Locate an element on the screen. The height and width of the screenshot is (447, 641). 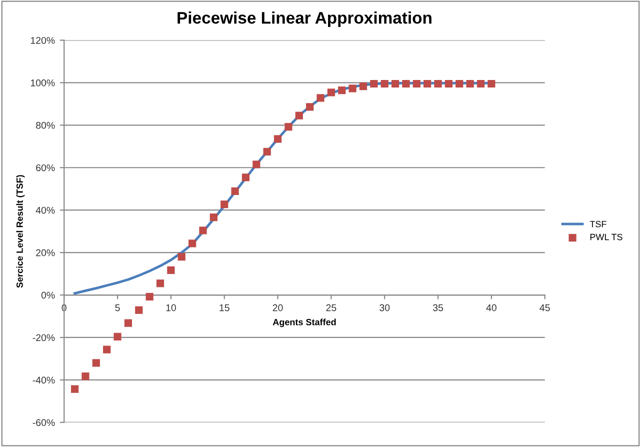
x-tick-label: 20 is located at coordinates (277, 308).